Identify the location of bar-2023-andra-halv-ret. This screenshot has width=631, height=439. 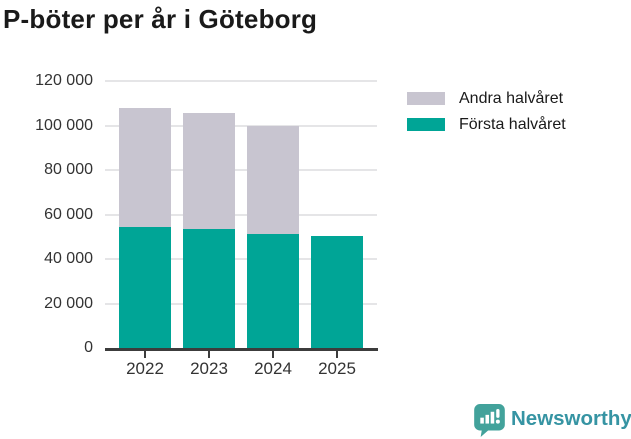
(209, 171).